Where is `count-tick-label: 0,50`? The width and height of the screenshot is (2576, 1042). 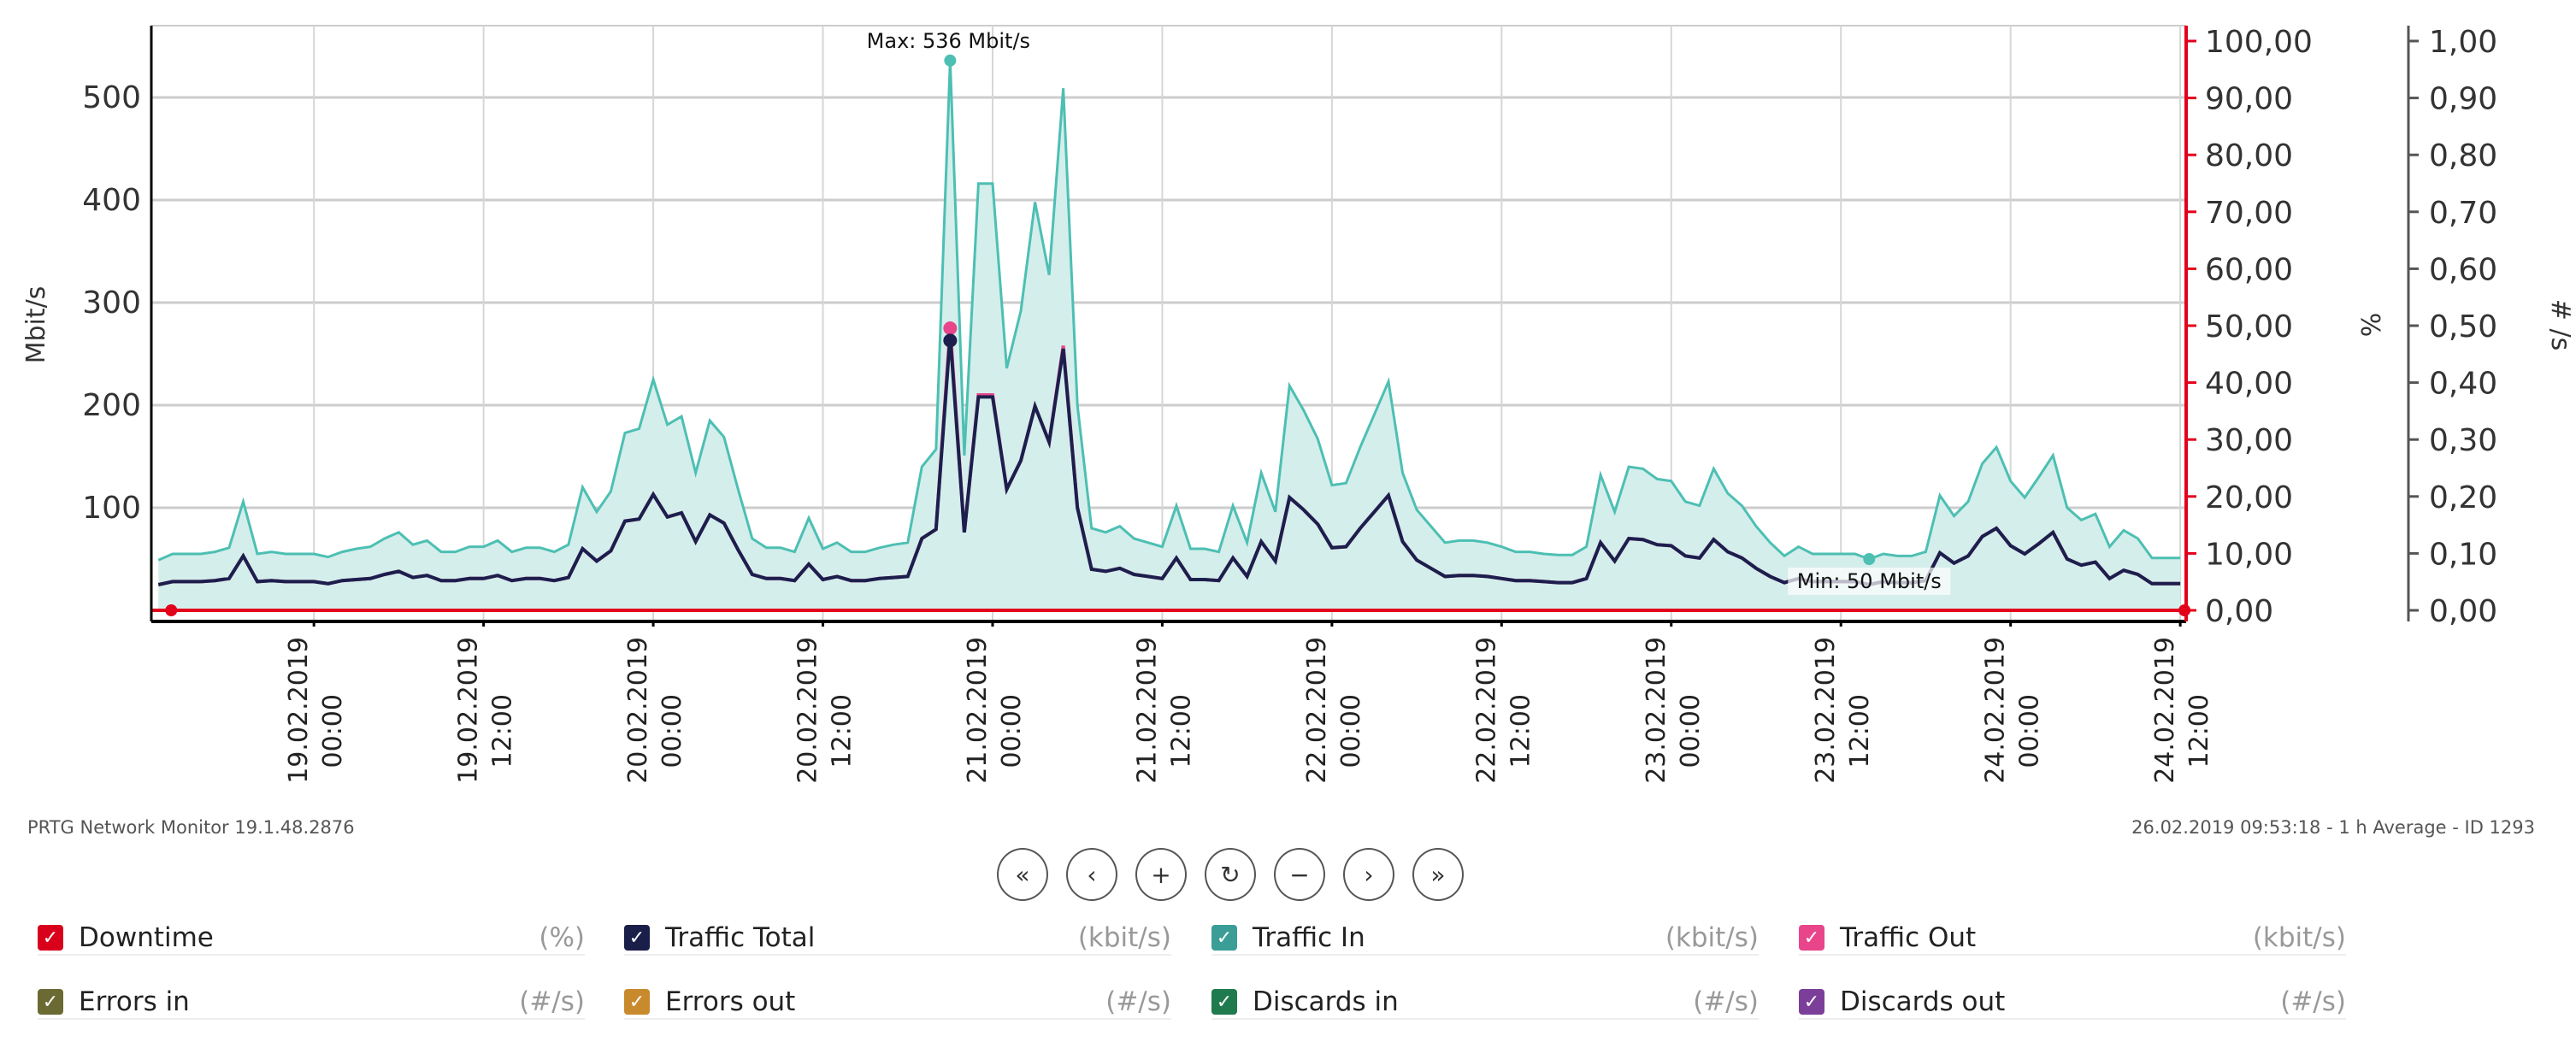 count-tick-label: 0,50 is located at coordinates (2463, 326).